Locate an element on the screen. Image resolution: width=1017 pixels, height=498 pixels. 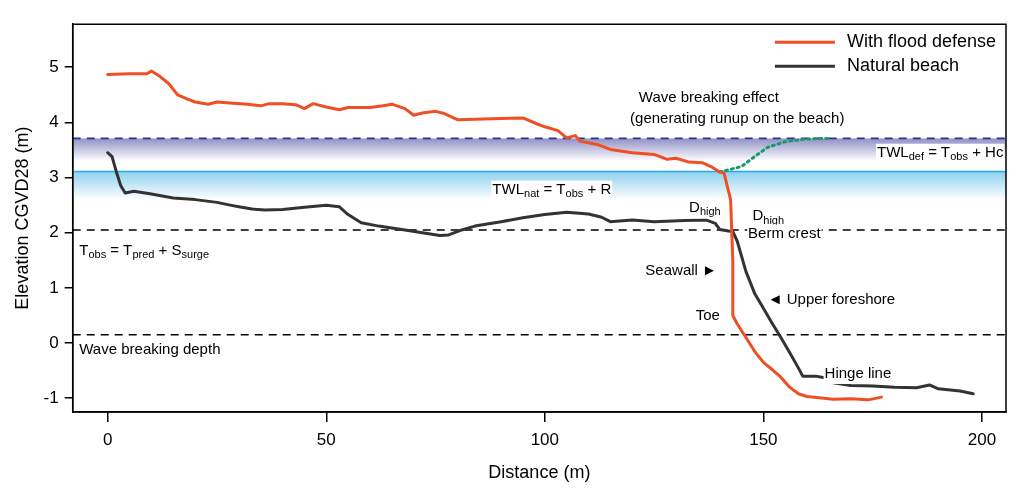
x-tick-label: 200 is located at coordinates (982, 439).